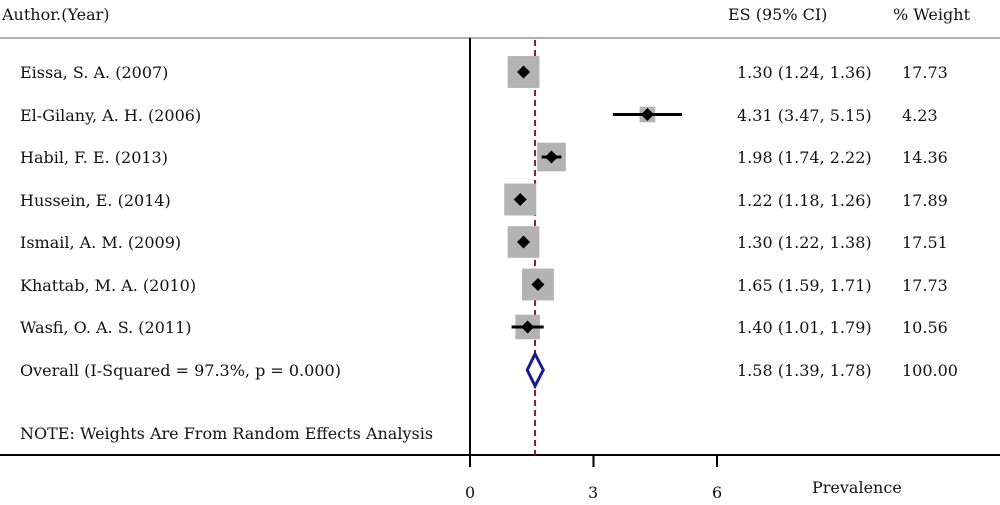  Describe the element at coordinates (470, 492) in the screenshot. I see `x-tick-label: 0` at that location.